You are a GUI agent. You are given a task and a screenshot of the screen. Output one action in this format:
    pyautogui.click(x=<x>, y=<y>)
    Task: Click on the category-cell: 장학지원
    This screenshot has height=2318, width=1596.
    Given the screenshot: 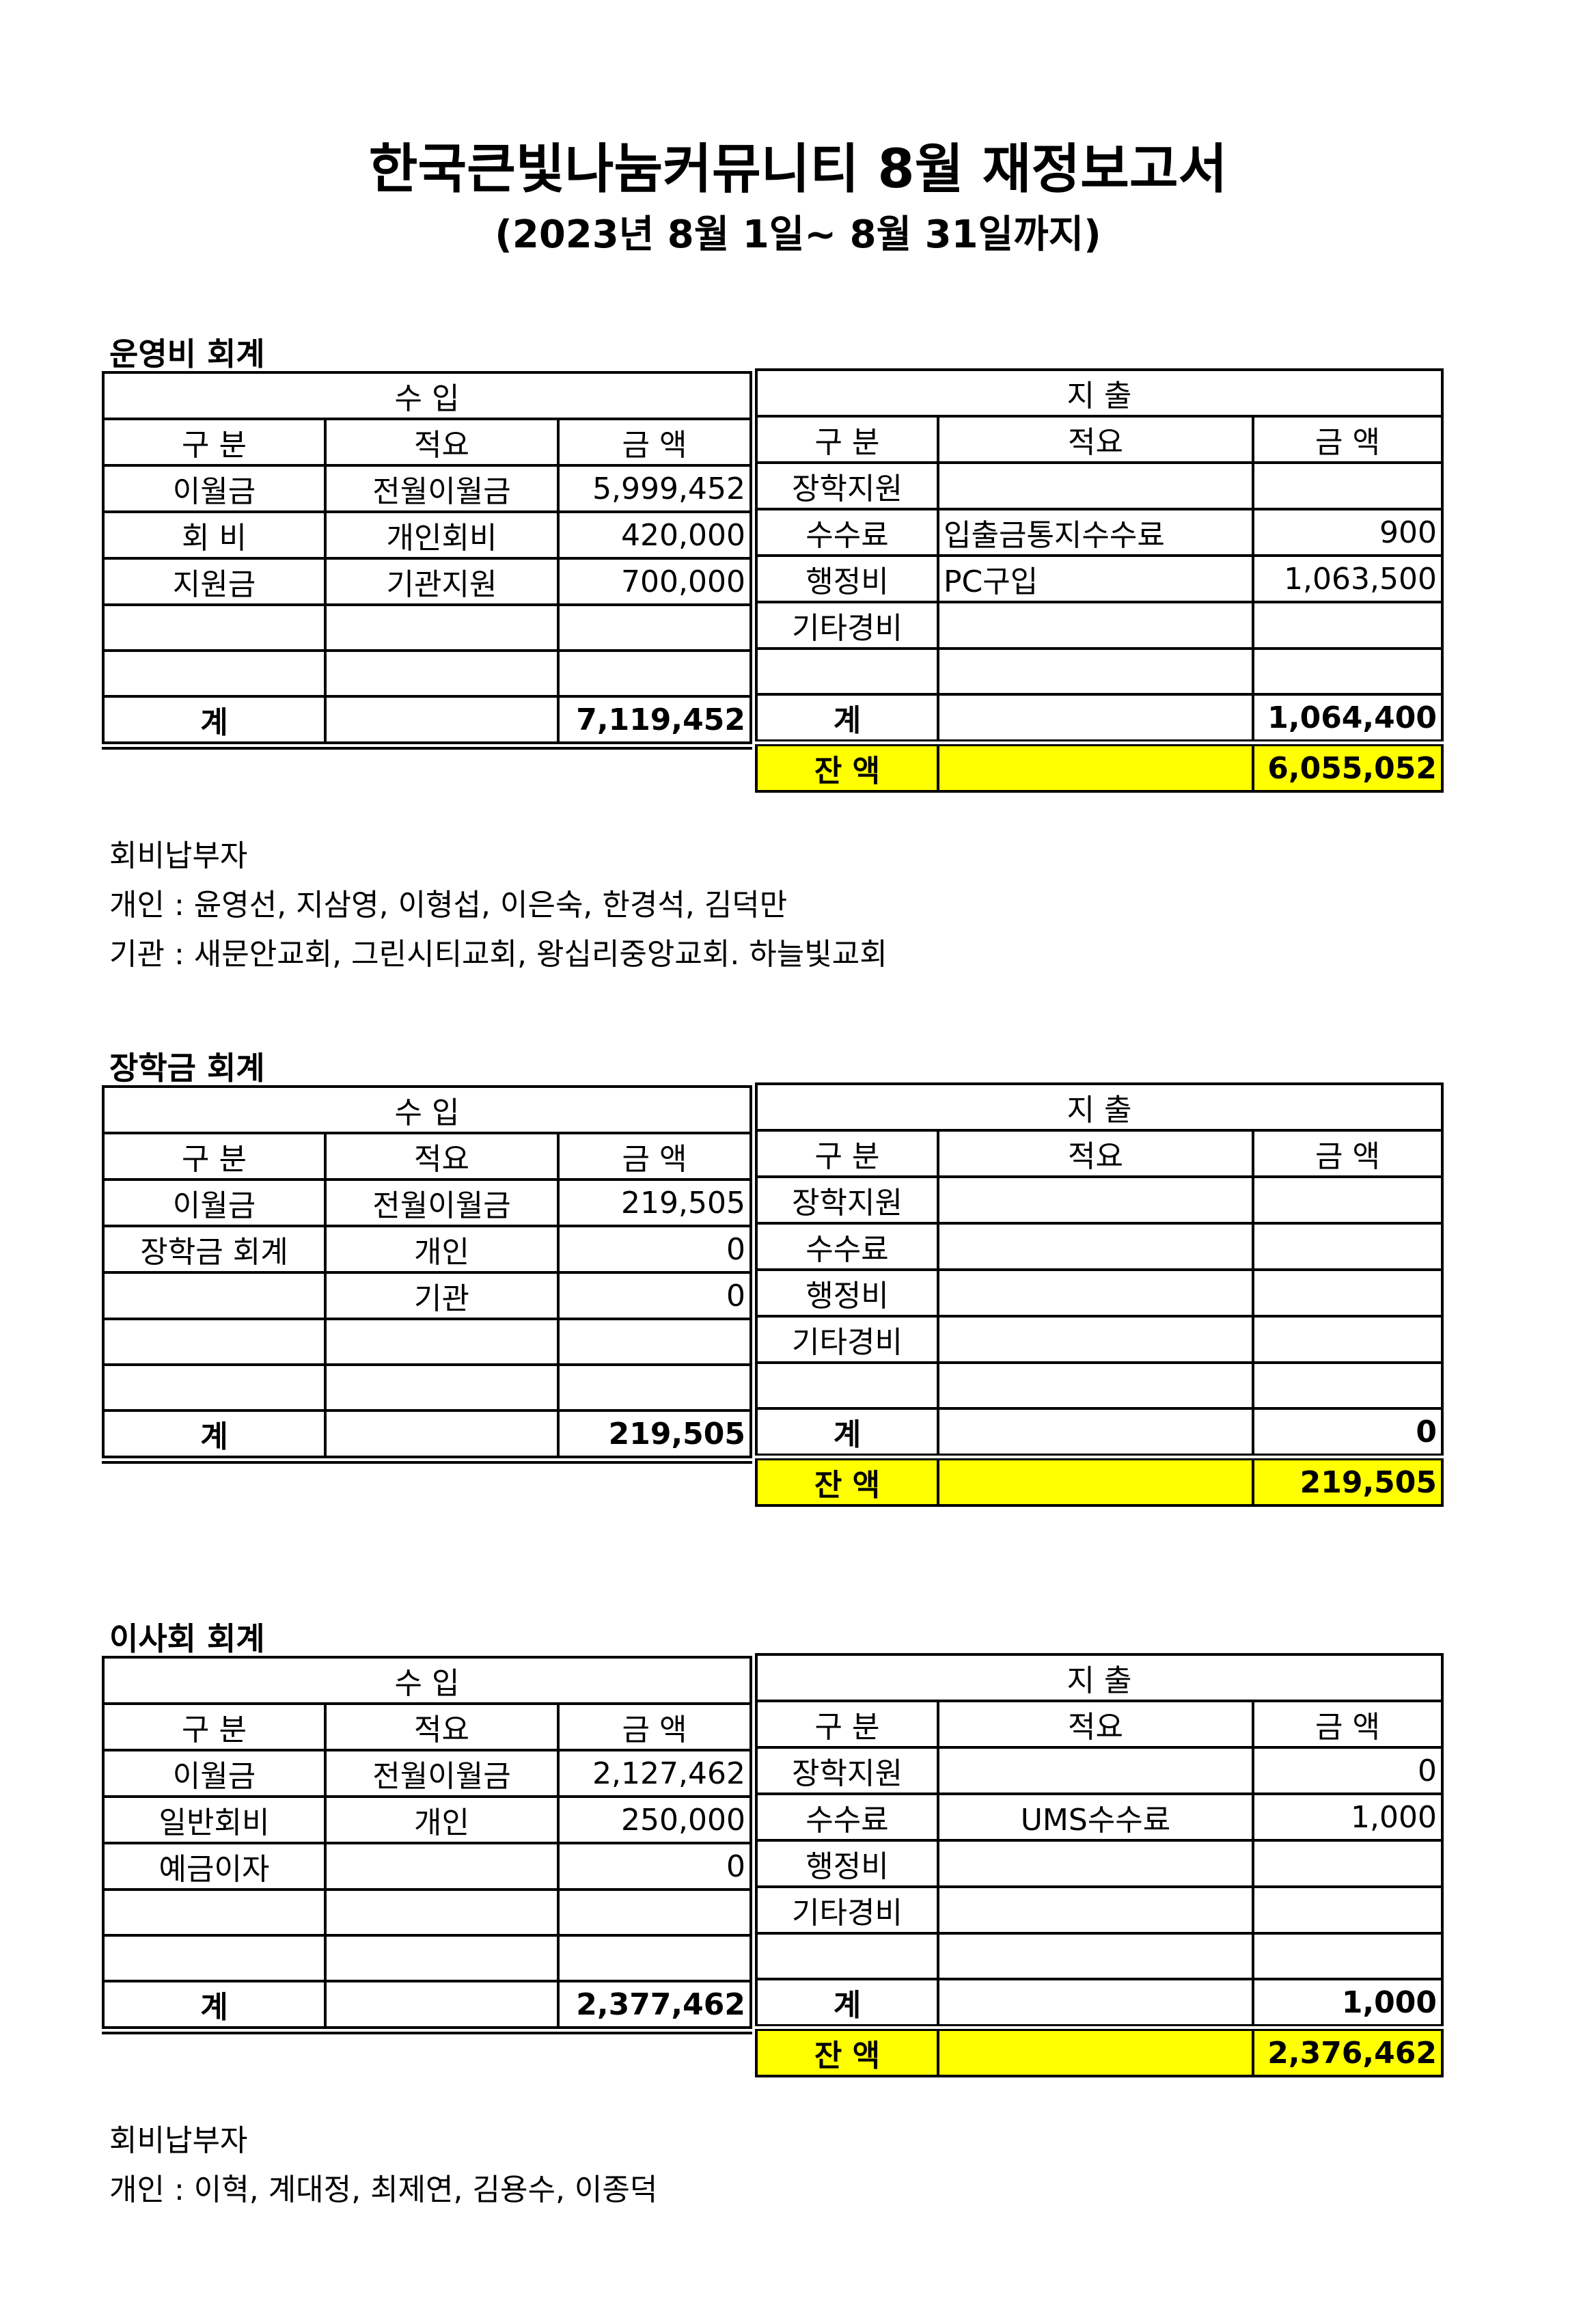 What is the action you would take?
    pyautogui.click(x=847, y=1770)
    